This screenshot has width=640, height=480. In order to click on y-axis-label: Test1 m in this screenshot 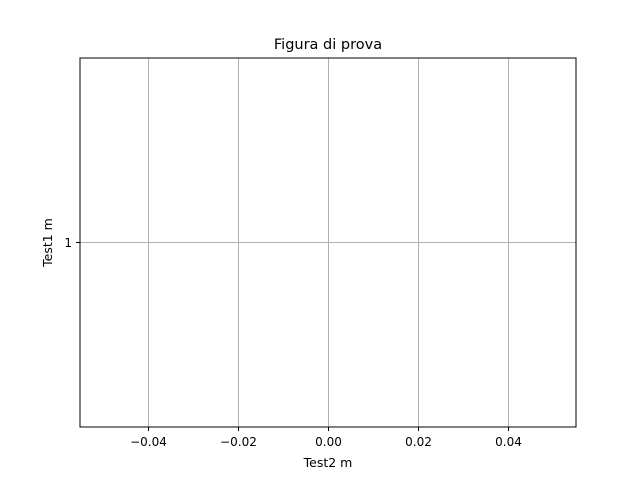, I will do `click(47, 243)`.